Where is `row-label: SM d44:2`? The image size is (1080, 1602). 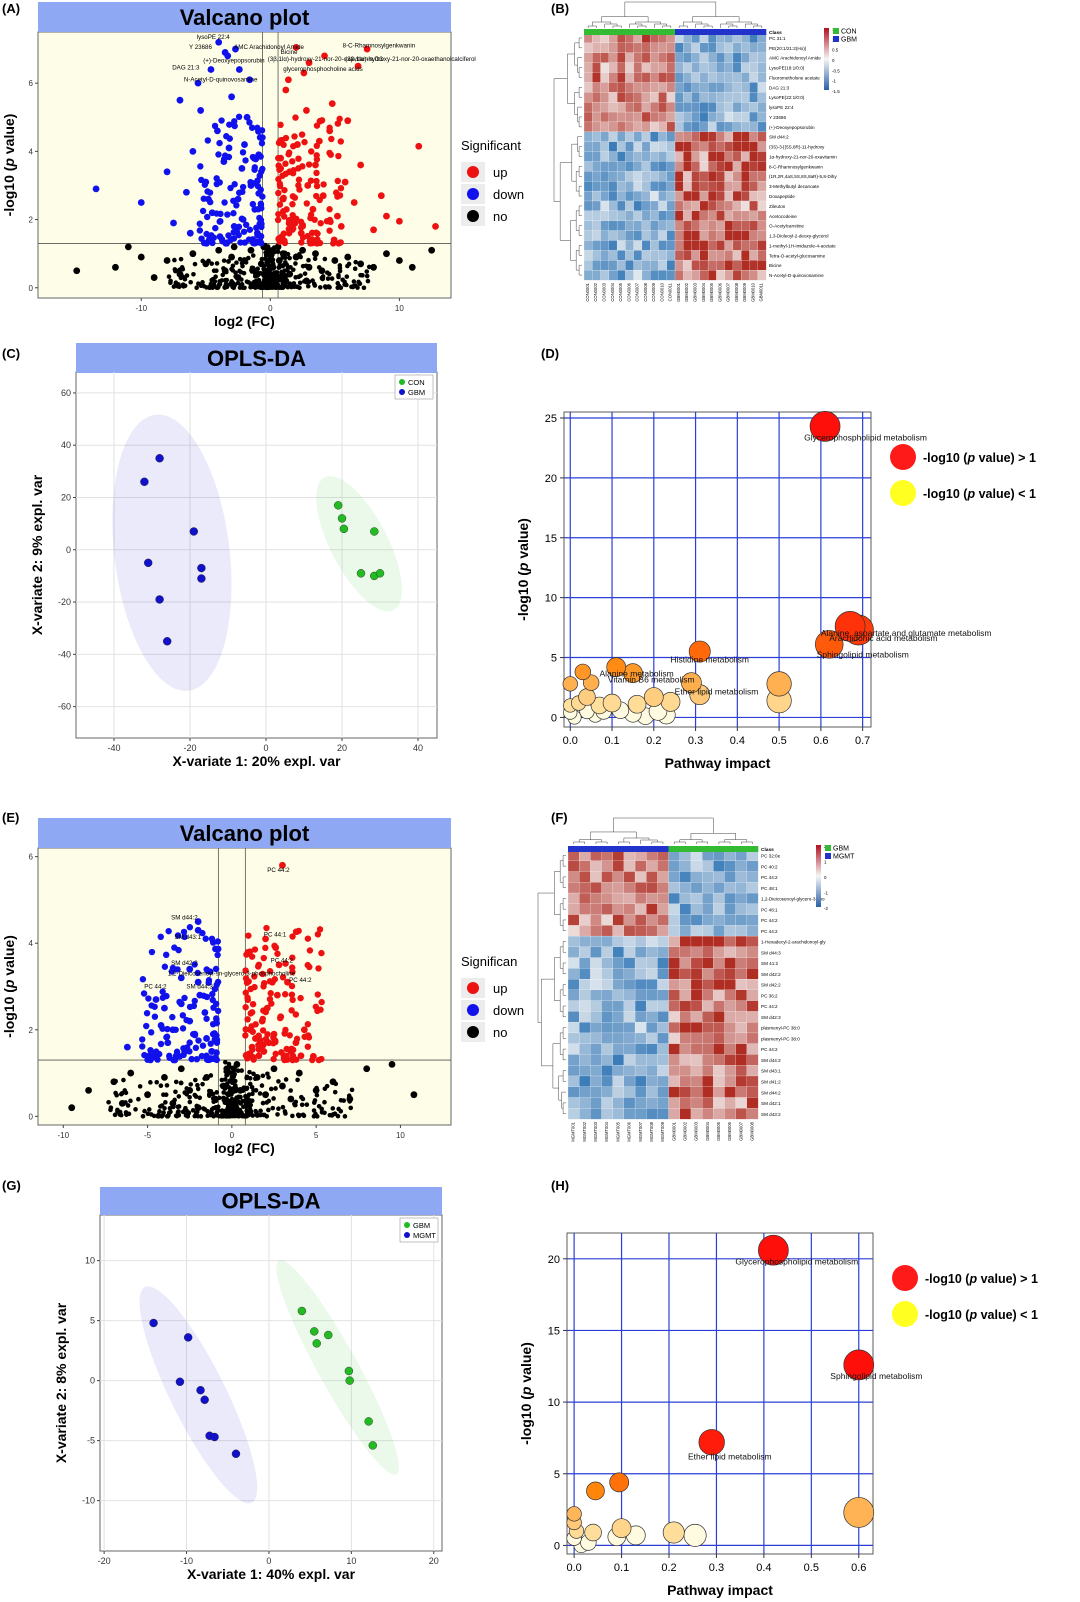
row-label: SM d44:2 is located at coordinates (771, 1060).